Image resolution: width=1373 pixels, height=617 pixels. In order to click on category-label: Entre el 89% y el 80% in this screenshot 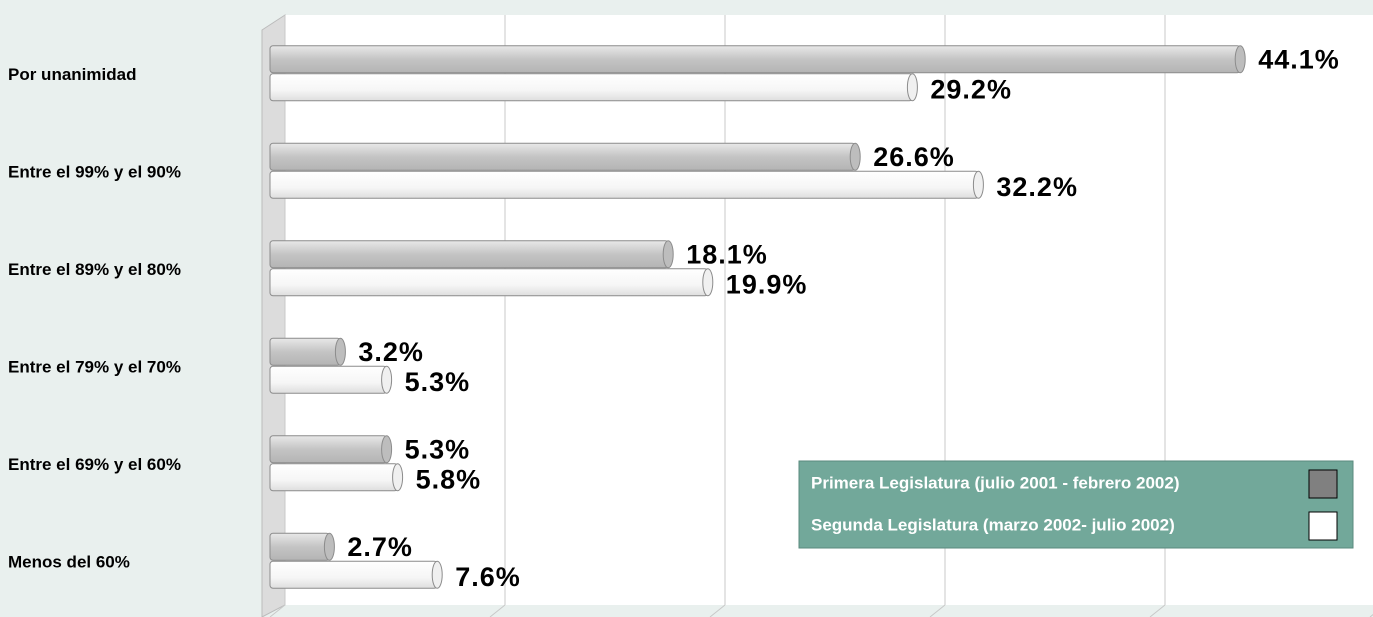, I will do `click(94, 269)`.